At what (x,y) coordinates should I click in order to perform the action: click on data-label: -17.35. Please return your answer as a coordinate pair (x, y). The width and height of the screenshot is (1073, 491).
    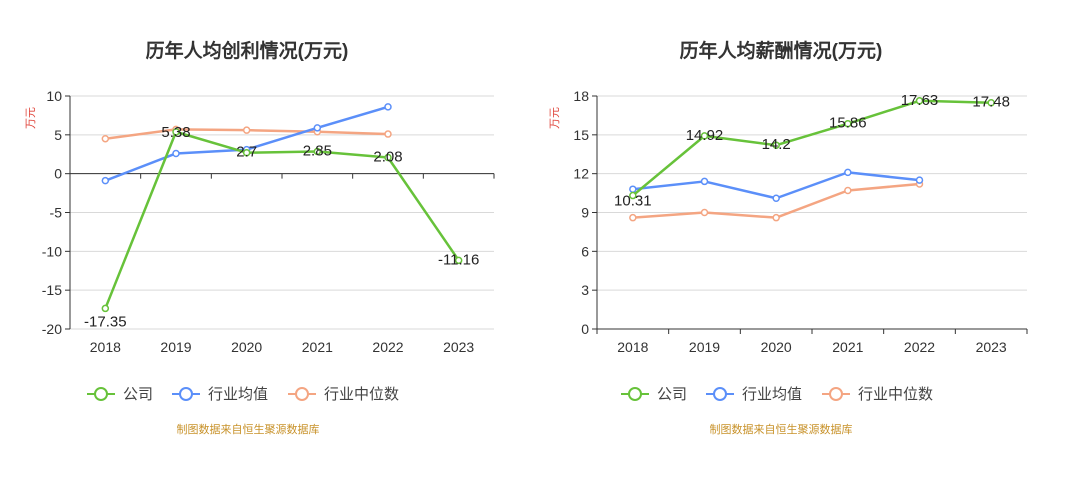
    Looking at the image, I should click on (105, 321).